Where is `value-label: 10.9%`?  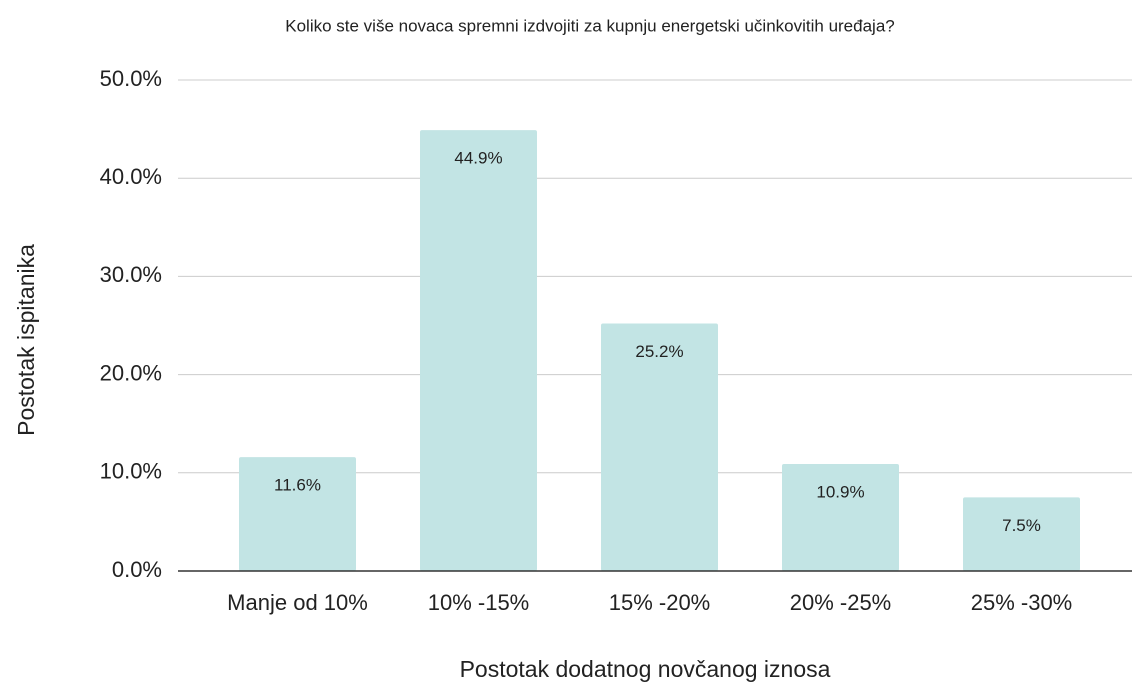 value-label: 10.9% is located at coordinates (840, 491).